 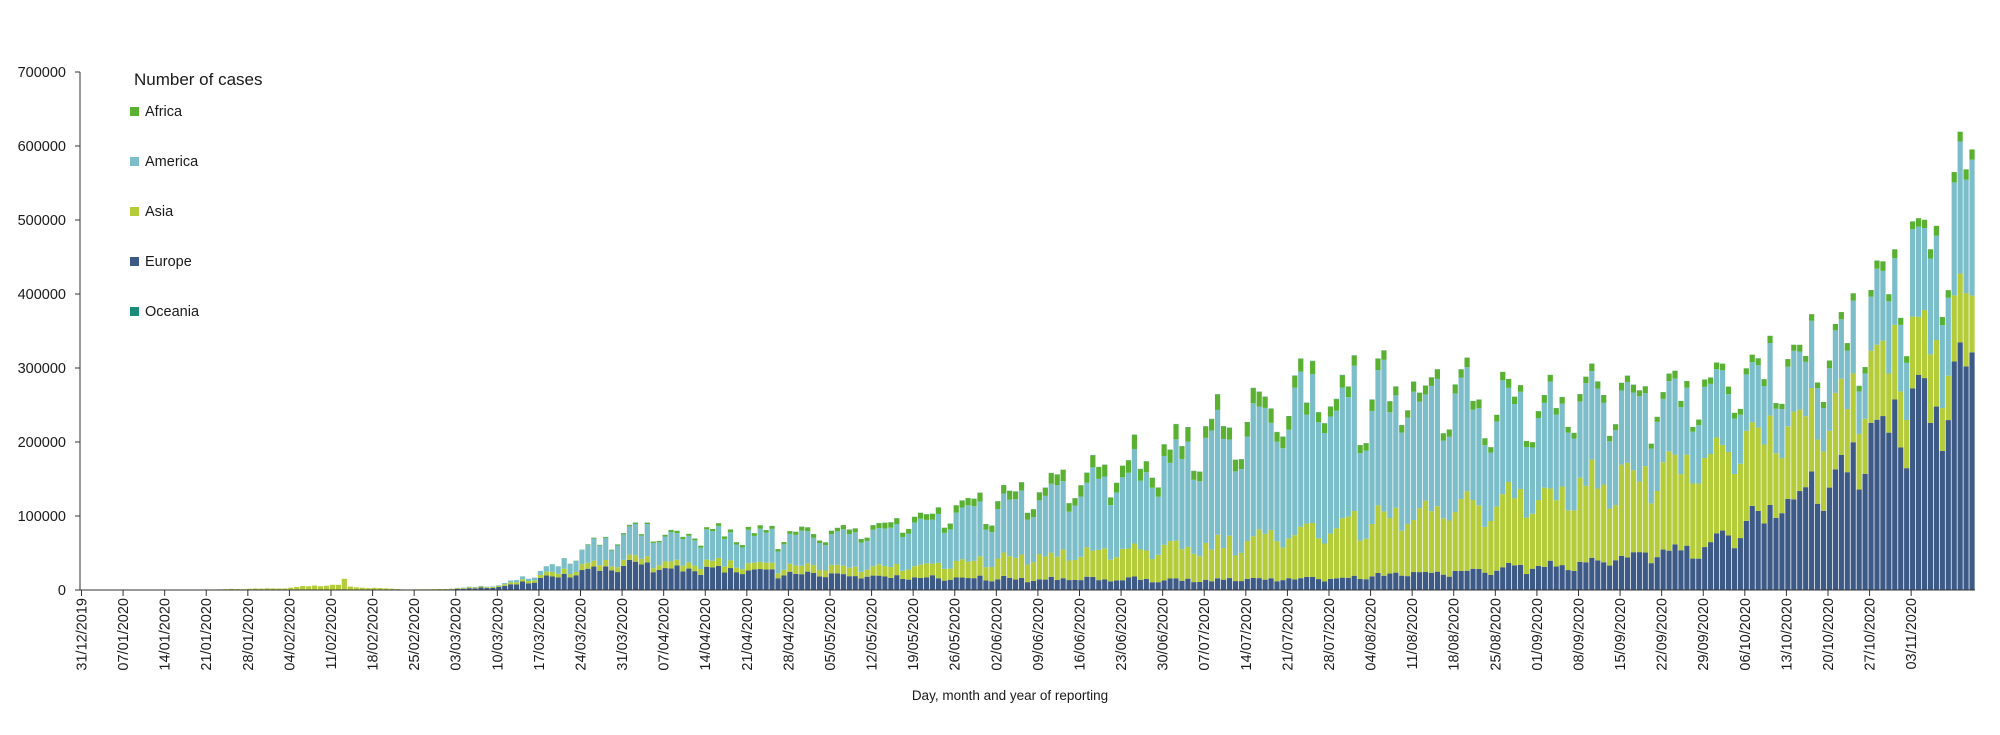 What do you see at coordinates (134, 111) in the screenshot?
I see `legend-swatch-africa` at bounding box center [134, 111].